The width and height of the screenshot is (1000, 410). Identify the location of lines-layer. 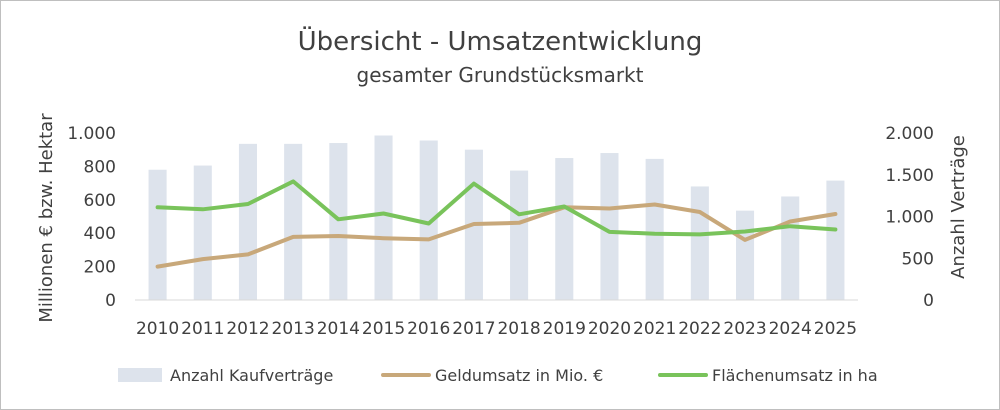
(496, 224).